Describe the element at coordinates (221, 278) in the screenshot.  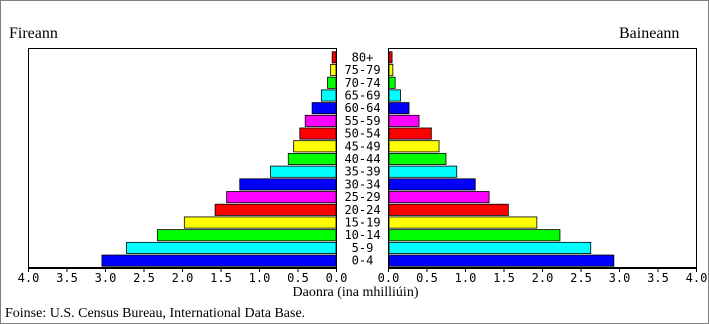
I see `male-tick-label-1.5: 1.5` at that location.